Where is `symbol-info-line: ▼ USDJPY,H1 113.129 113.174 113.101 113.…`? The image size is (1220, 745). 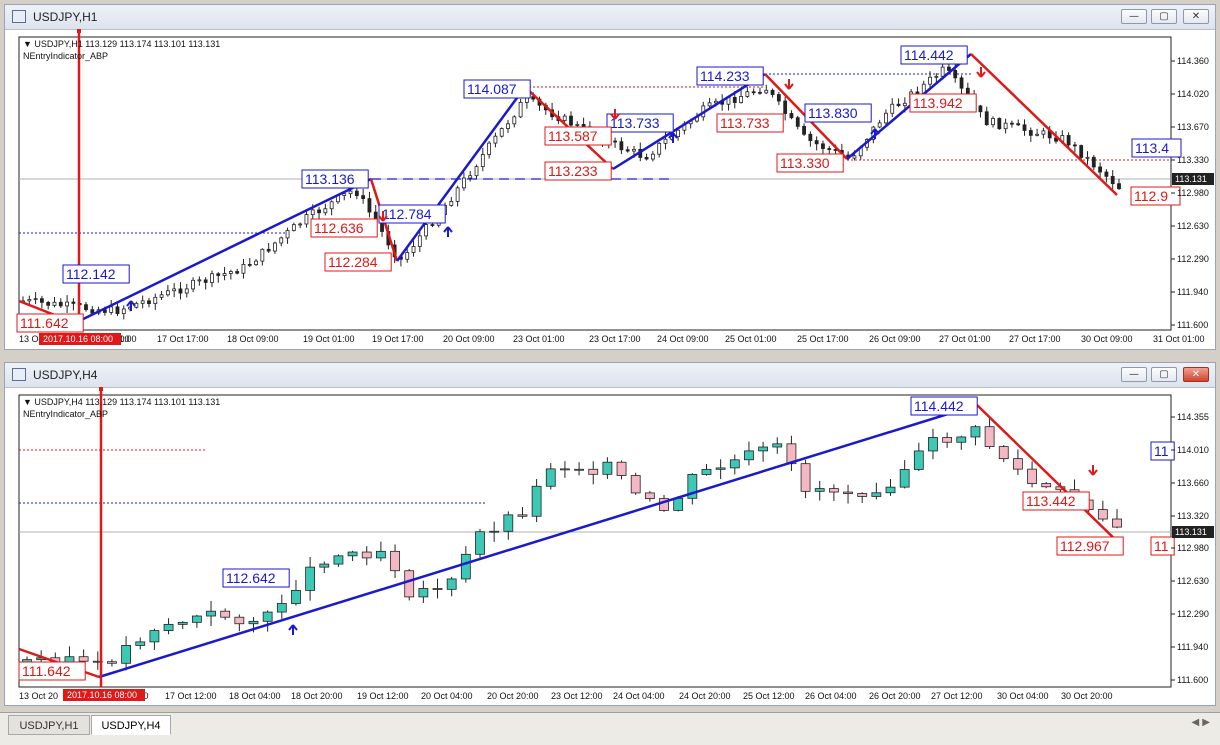
symbol-info-line: ▼ USDJPY,H1 113.129 113.174 113.101 113.… is located at coordinates (121, 44).